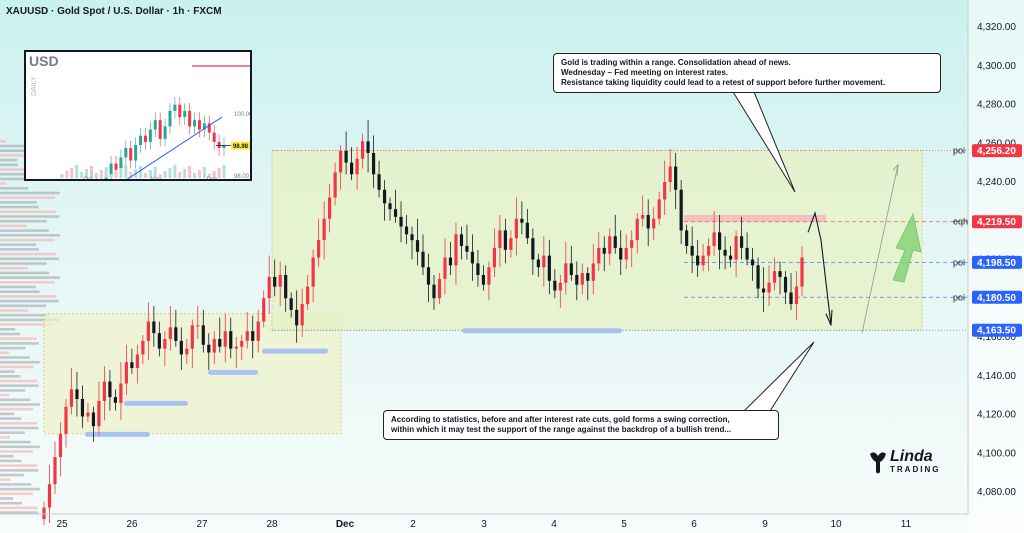  What do you see at coordinates (996, 27) in the screenshot?
I see `price-axis-tick: 4,320.00` at bounding box center [996, 27].